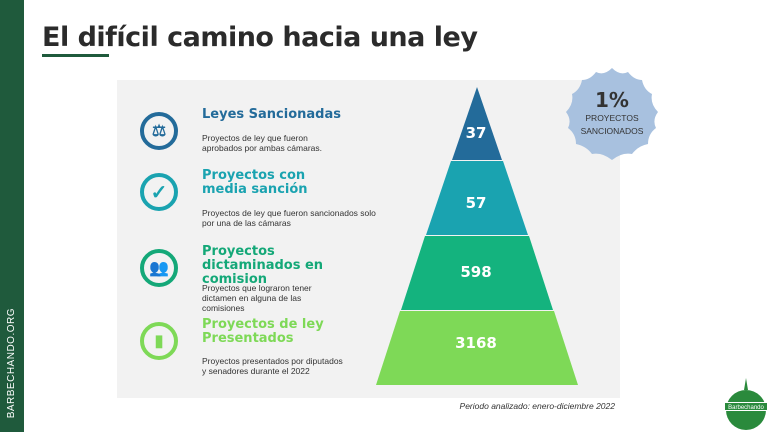  Describe the element at coordinates (537, 406) in the screenshot. I see `period-note: Periodo analizado: enero-diciembre 2022` at that location.